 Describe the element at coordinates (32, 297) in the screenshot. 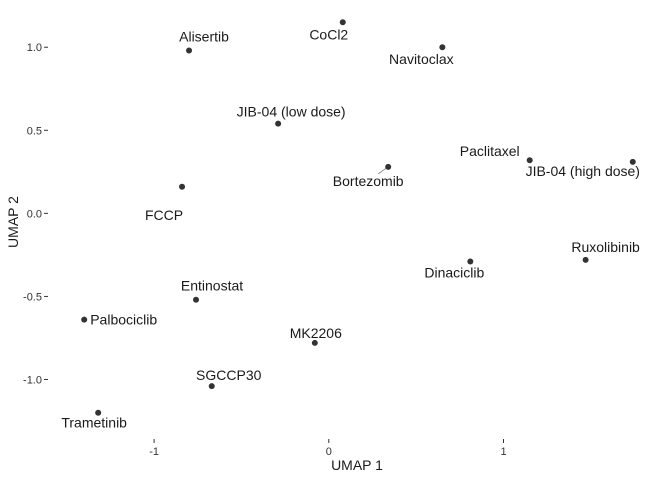

I see `y-tick-label: -0.5` at that location.